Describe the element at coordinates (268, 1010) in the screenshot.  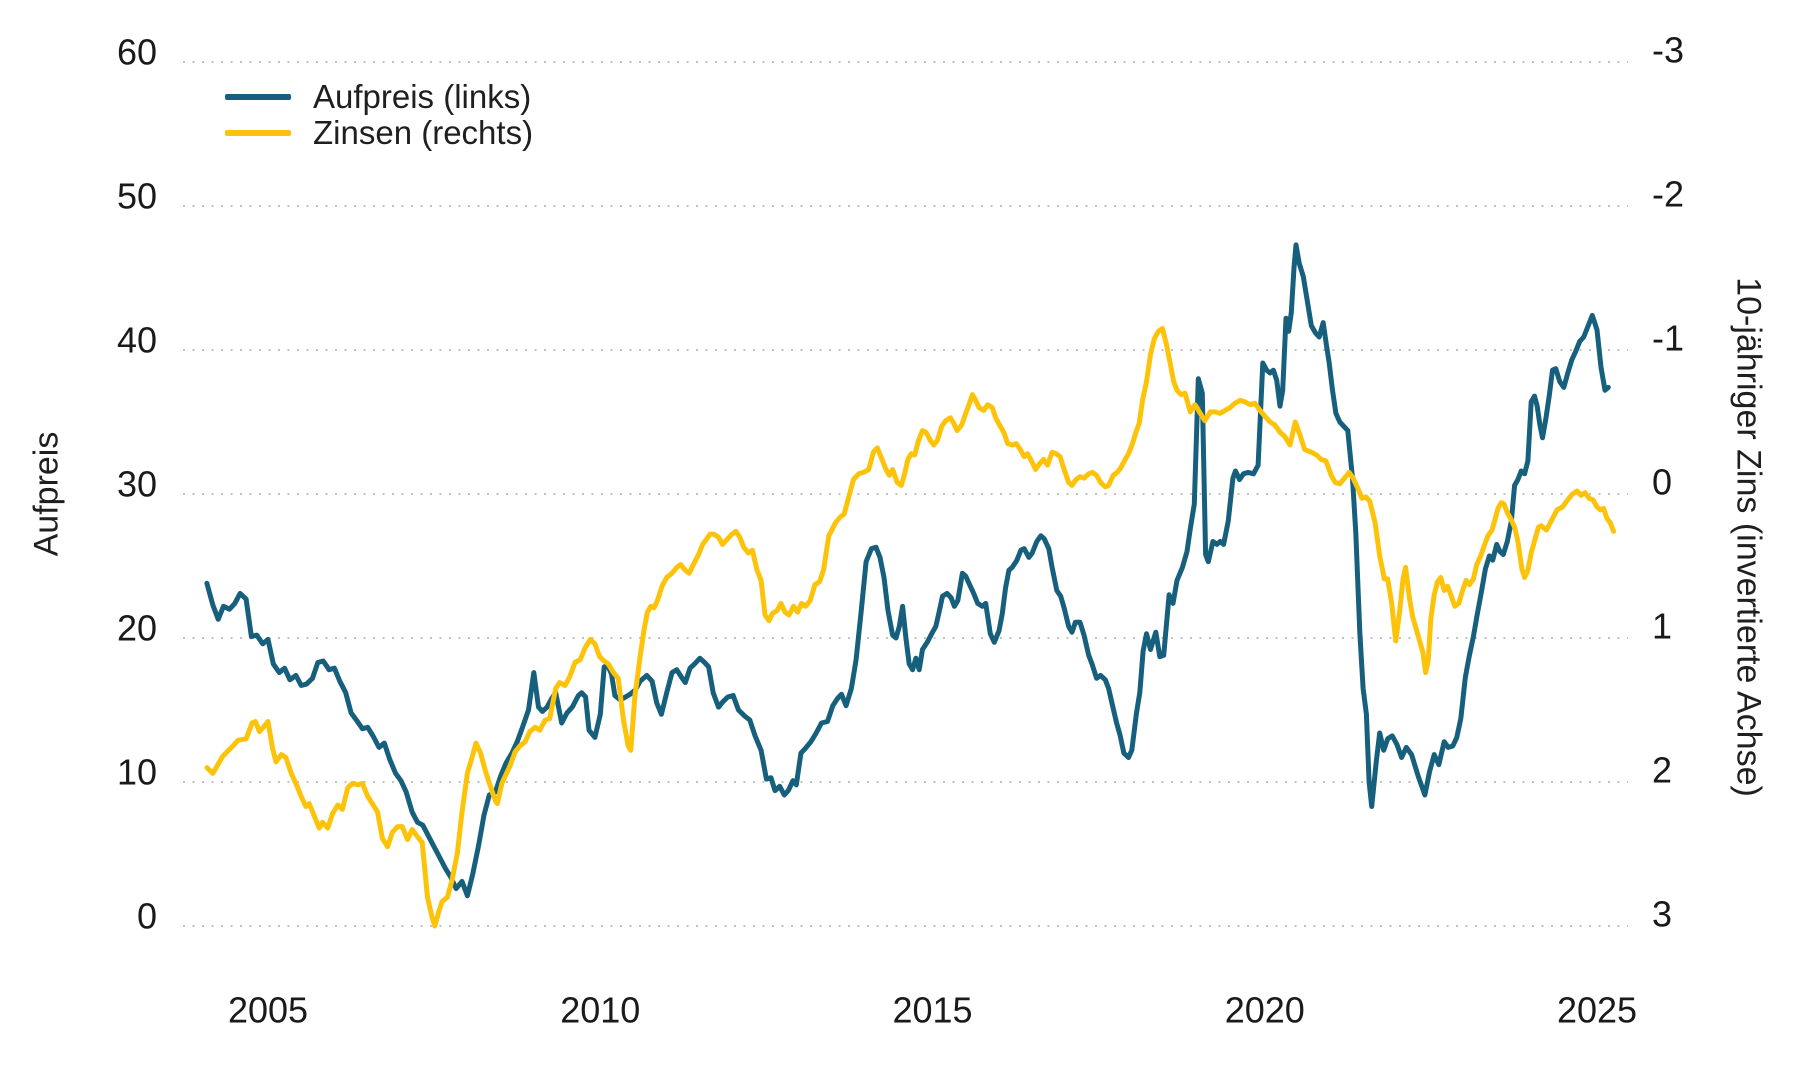
I see `x-axis-tick-label: 2005` at that location.